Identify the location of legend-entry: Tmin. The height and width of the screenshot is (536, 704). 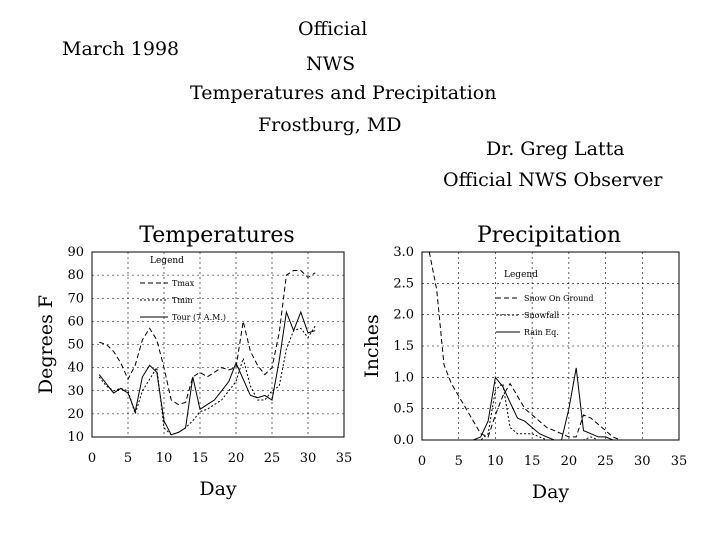
(182, 300).